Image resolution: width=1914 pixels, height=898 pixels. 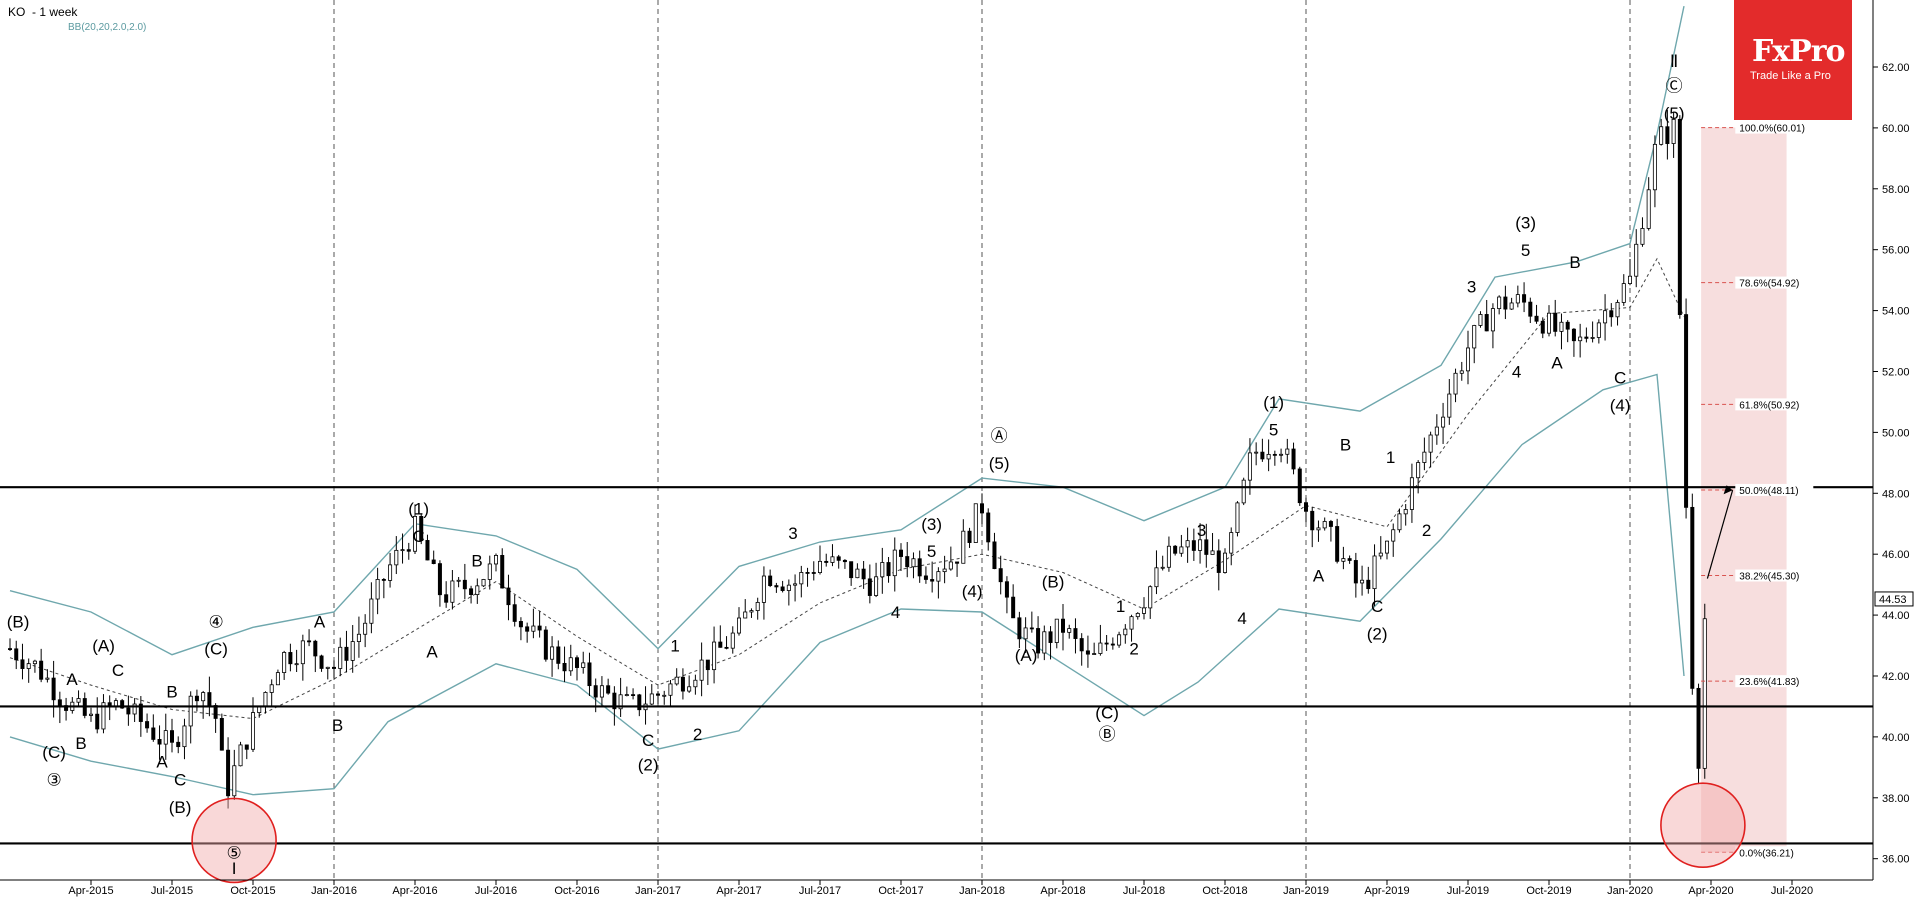 I want to click on y-tick-label: 40.00, so click(x=1896, y=738).